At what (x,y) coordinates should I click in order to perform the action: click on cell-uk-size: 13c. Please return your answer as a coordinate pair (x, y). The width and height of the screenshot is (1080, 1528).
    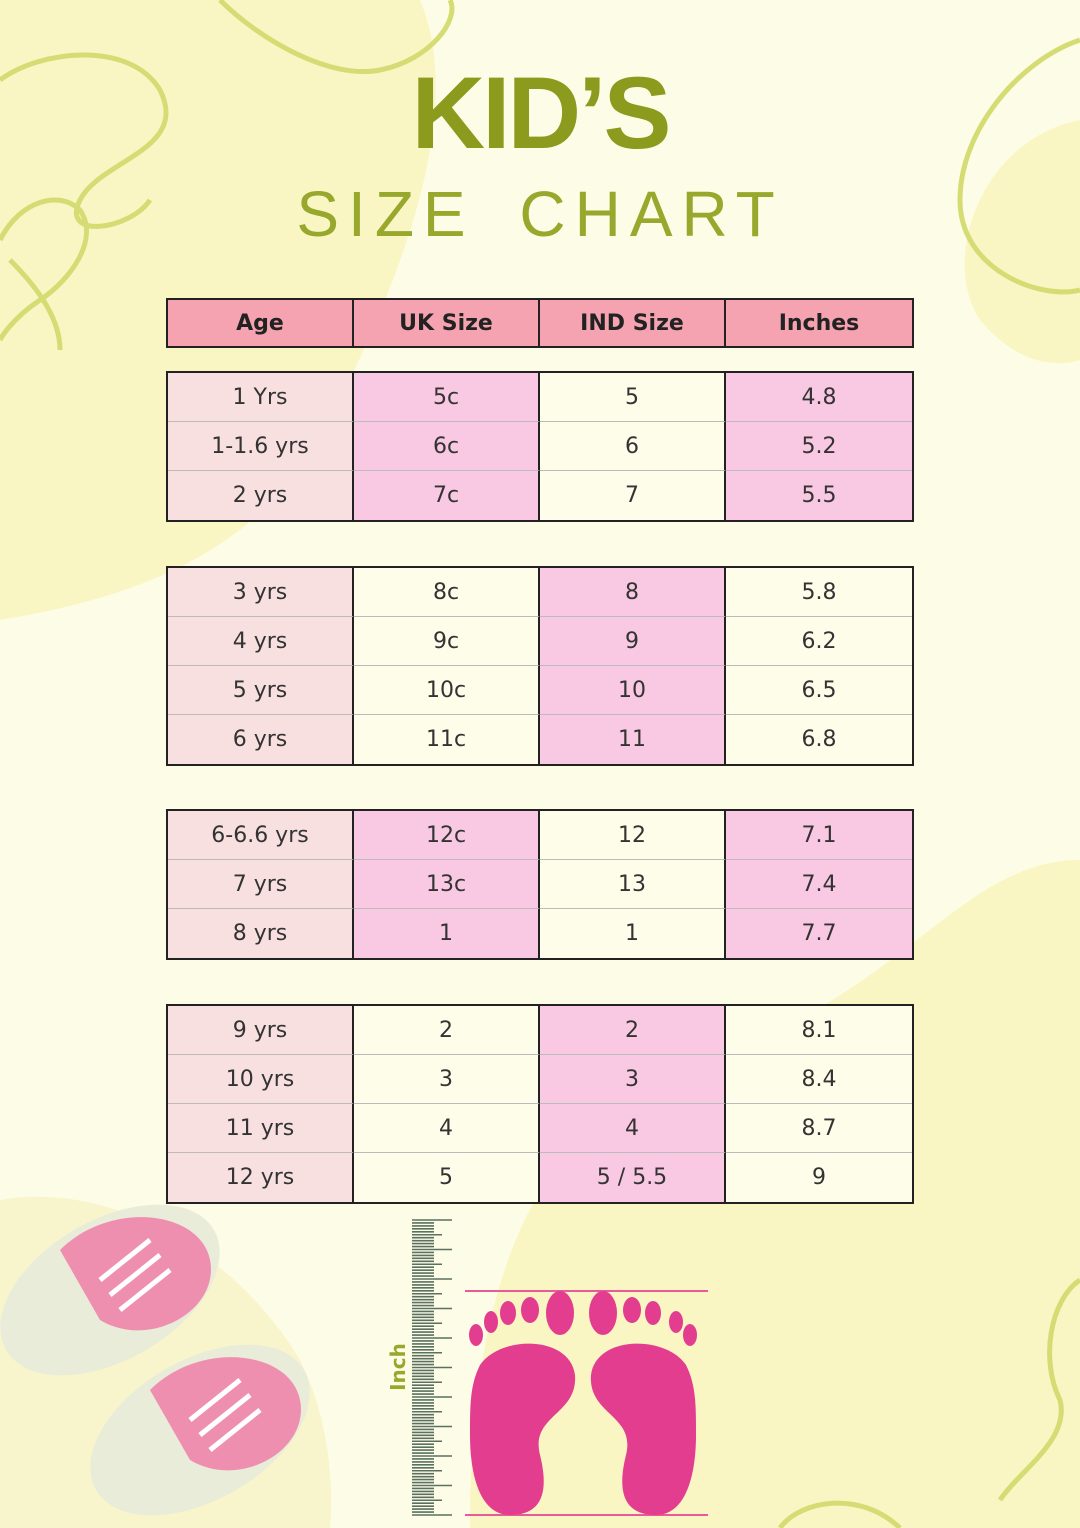
    Looking at the image, I should click on (447, 884).